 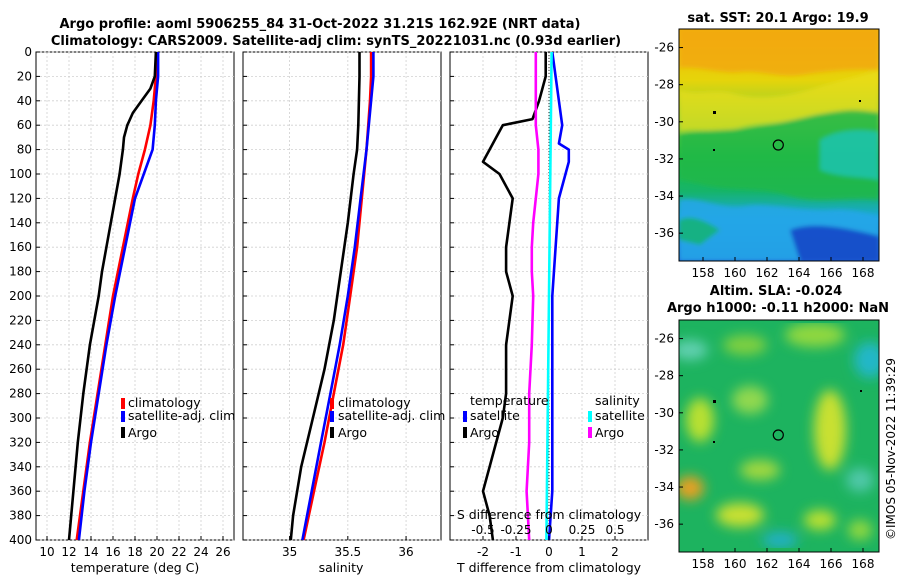 I want to click on s-x-tick-label: 0.5, so click(x=614, y=530).